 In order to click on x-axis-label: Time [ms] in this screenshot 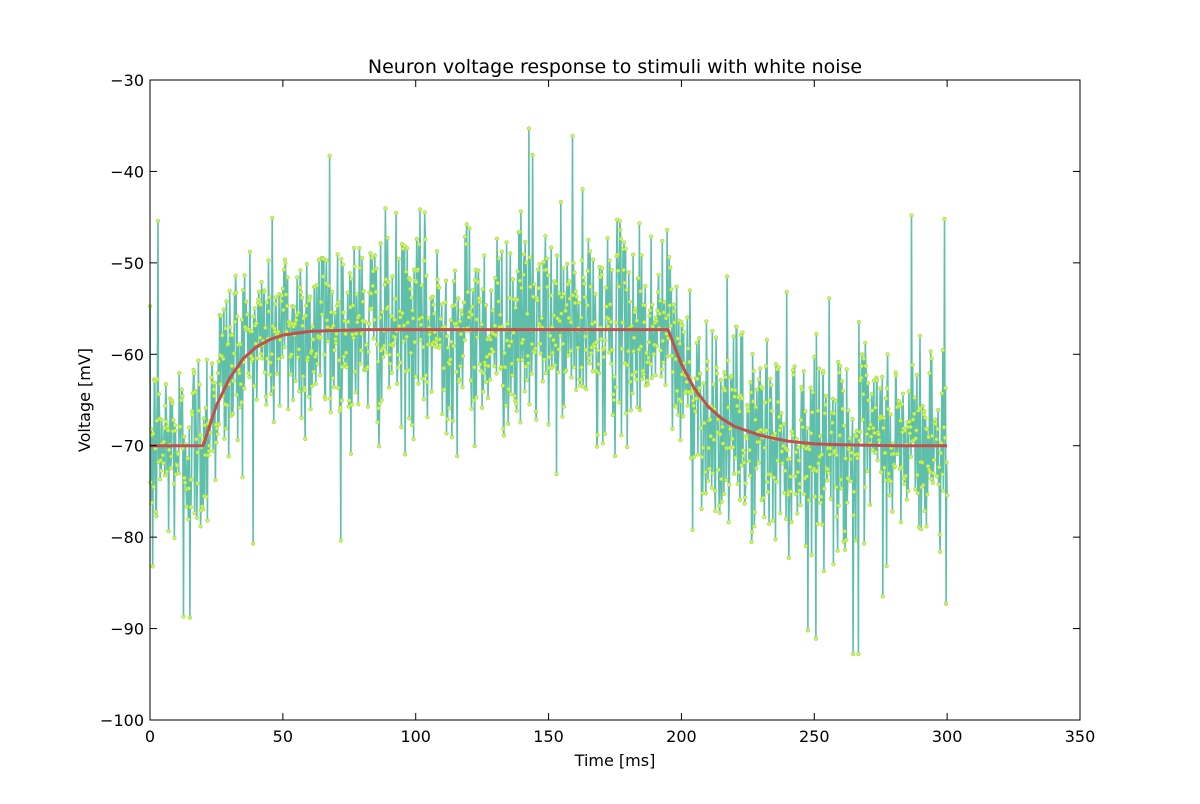, I will do `click(615, 760)`.